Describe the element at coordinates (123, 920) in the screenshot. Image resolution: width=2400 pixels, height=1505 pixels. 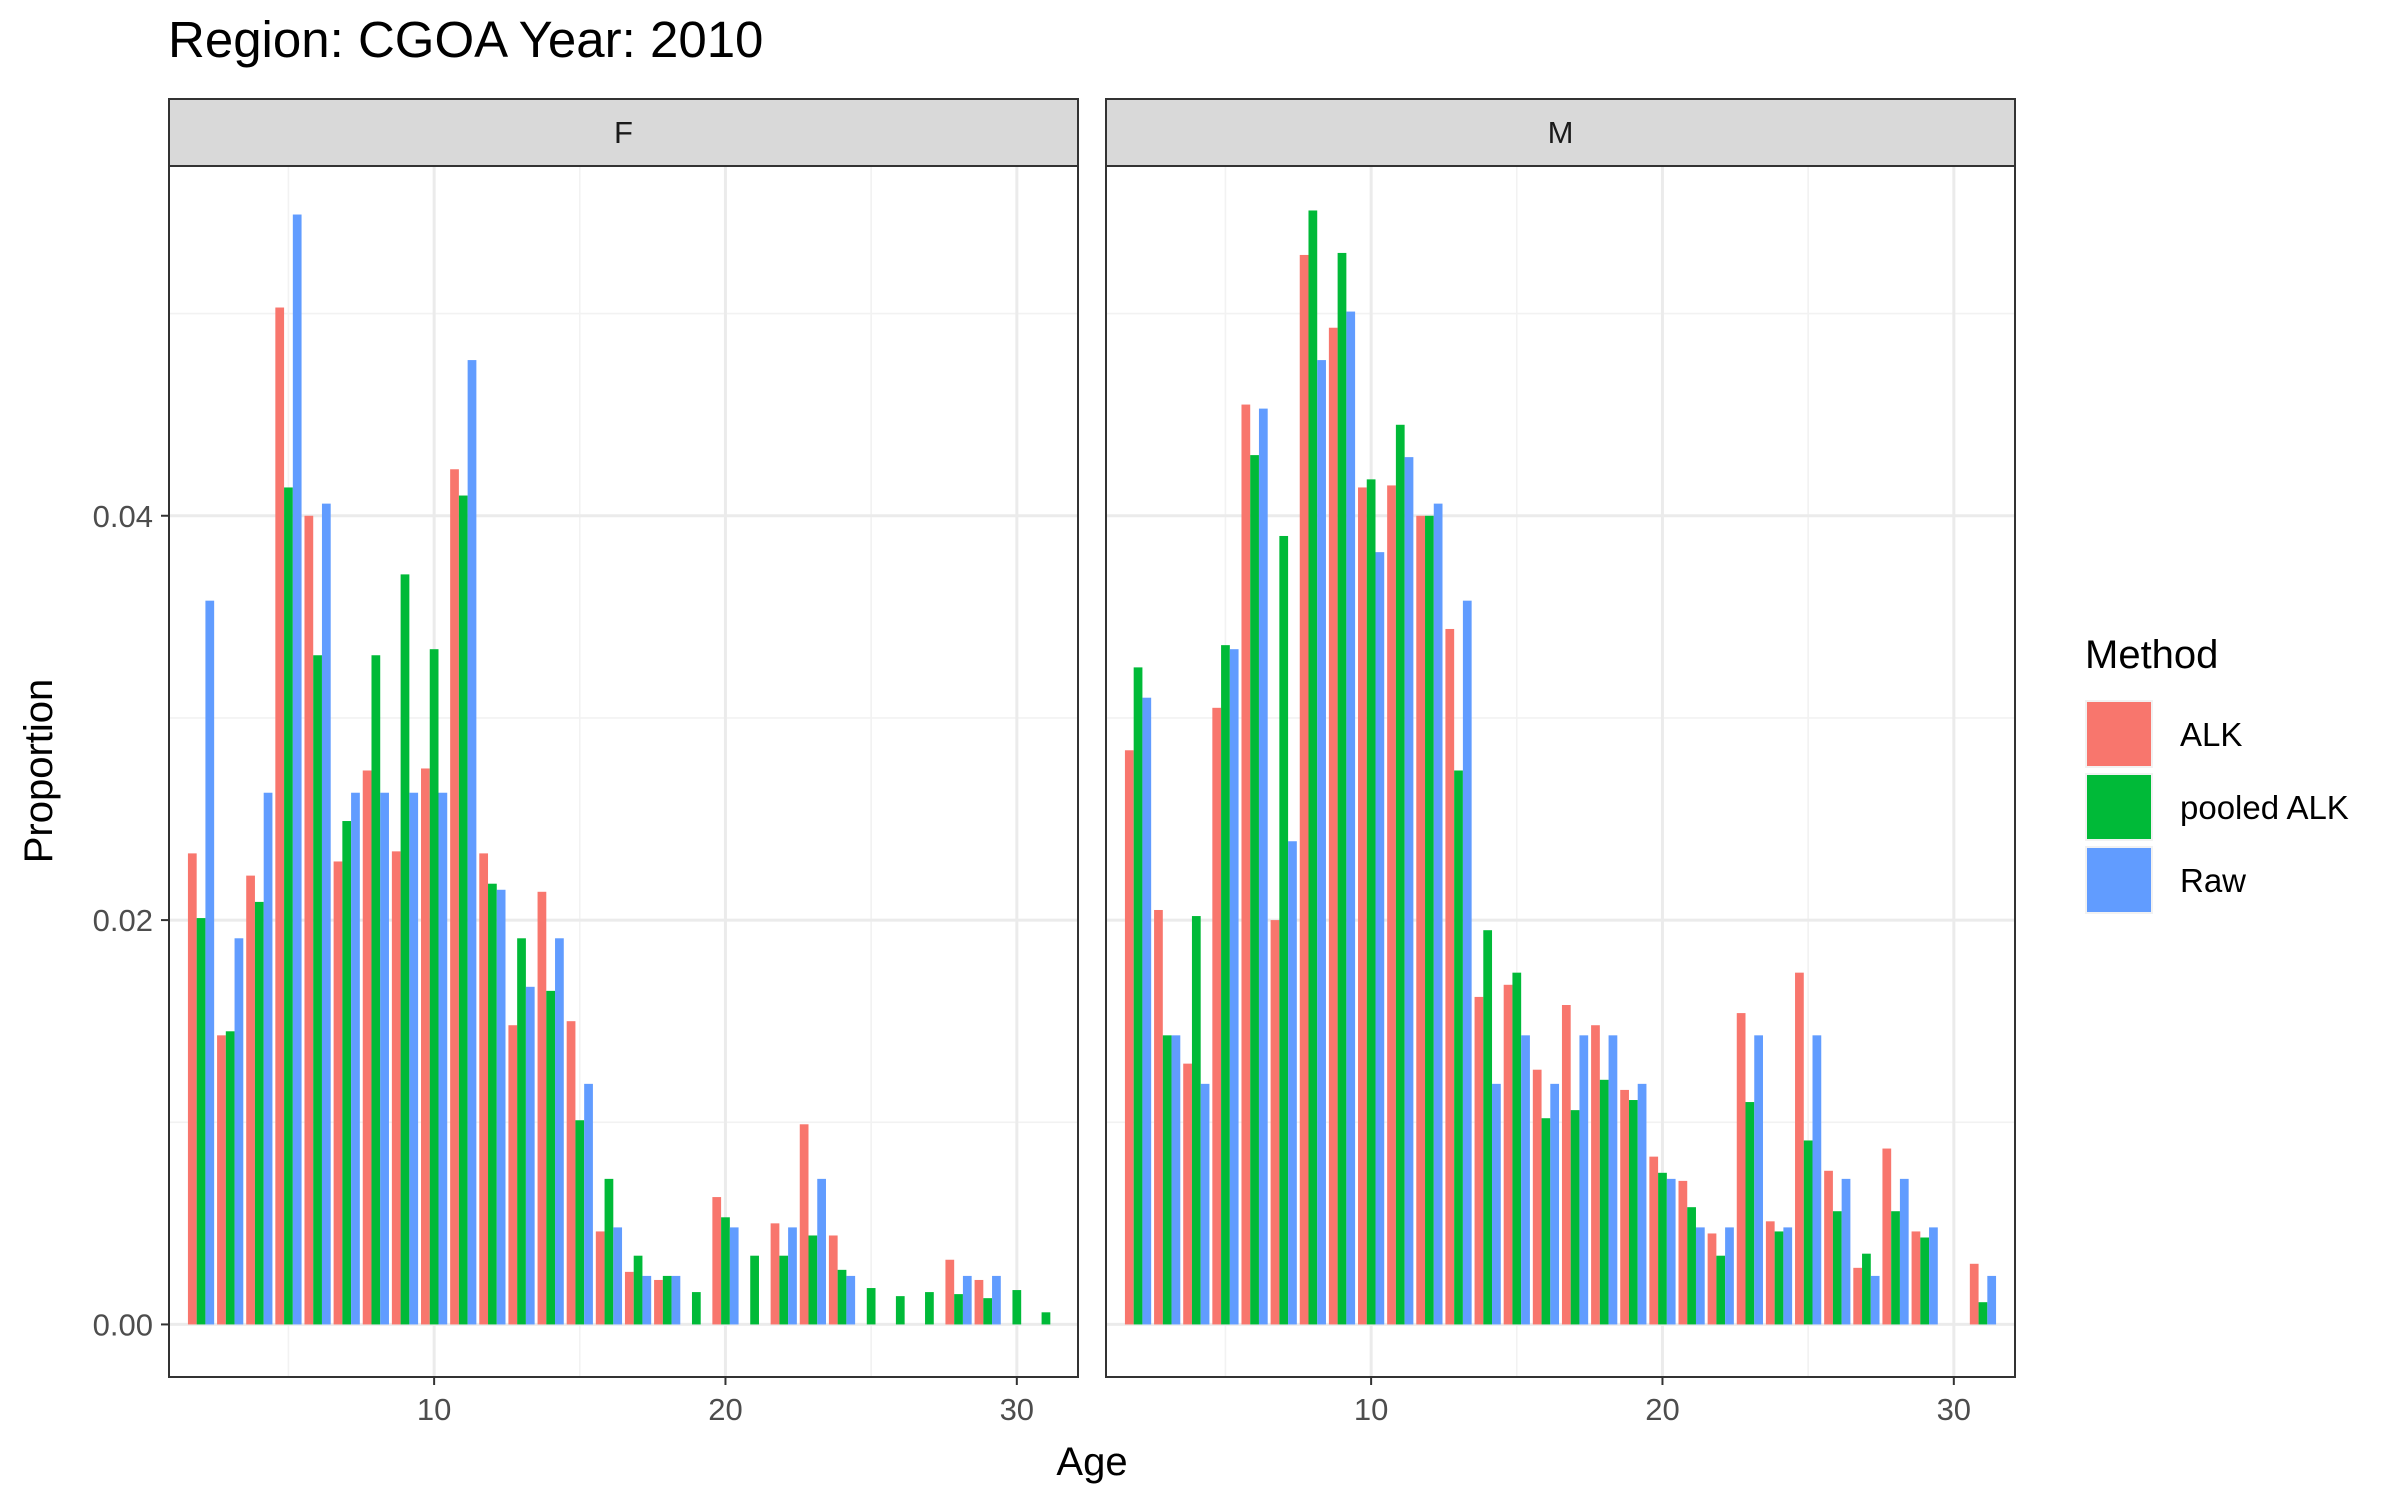
I see `y-tick-label: 0.02` at that location.